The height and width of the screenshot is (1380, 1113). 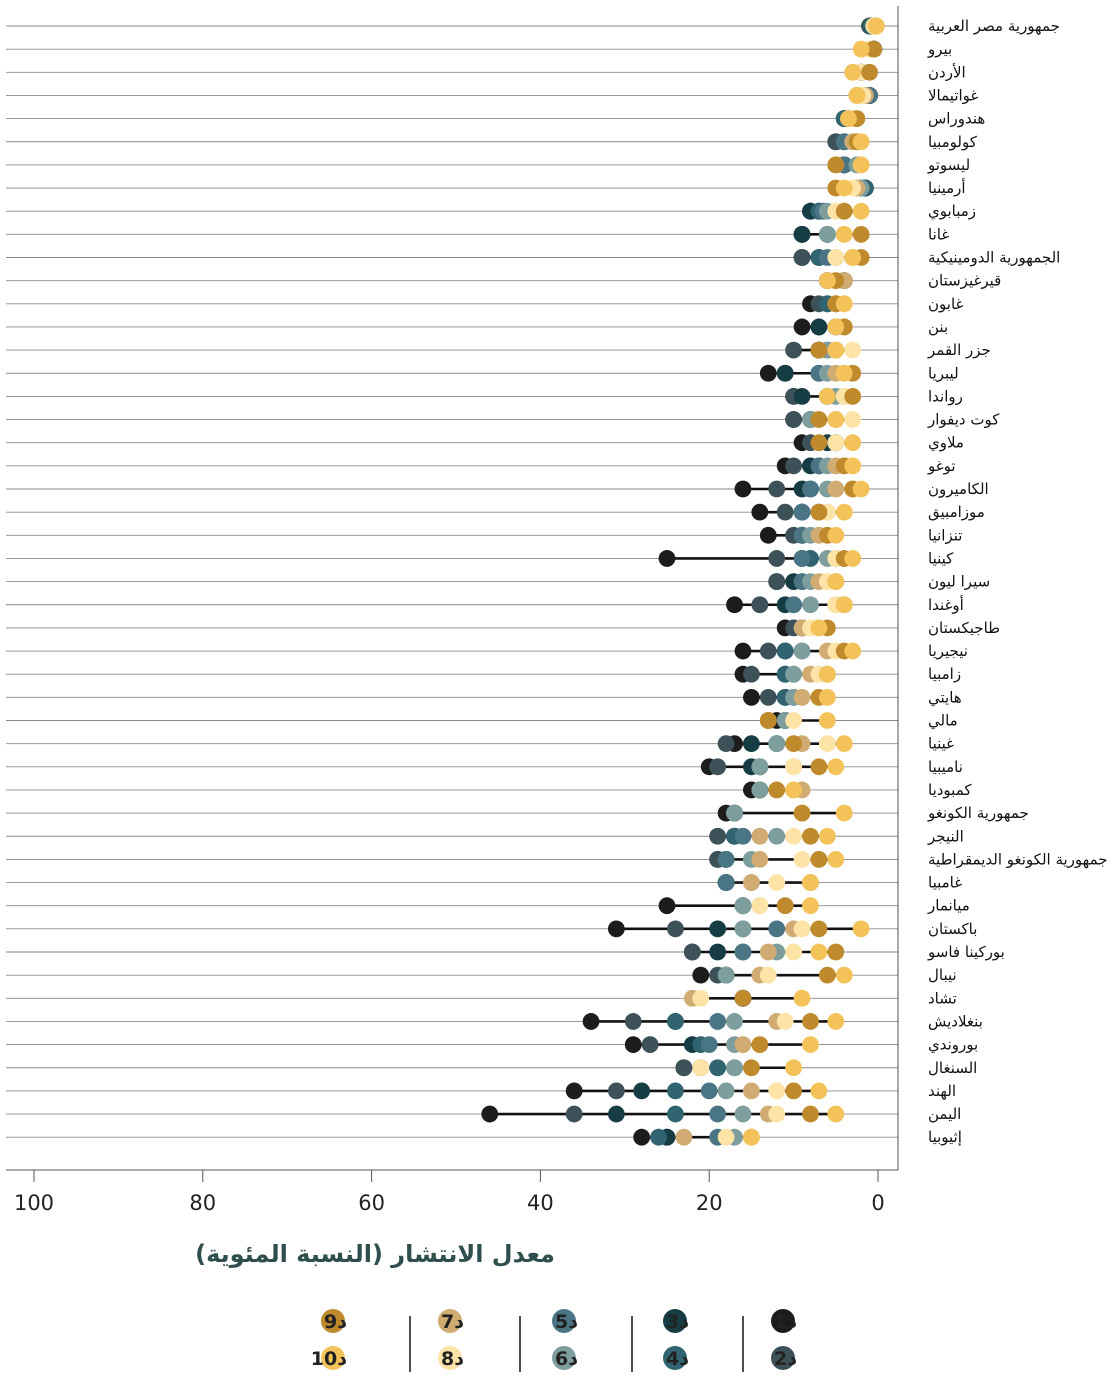 What do you see at coordinates (948, 165) in the screenshot?
I see `country-label: ليسوتو` at bounding box center [948, 165].